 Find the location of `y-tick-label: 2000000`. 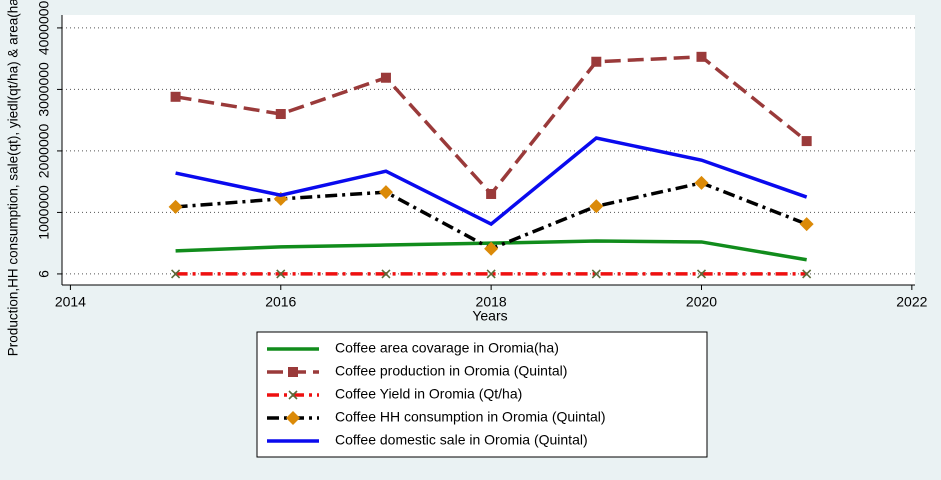

y-tick-label: 2000000 is located at coordinates (44, 150).